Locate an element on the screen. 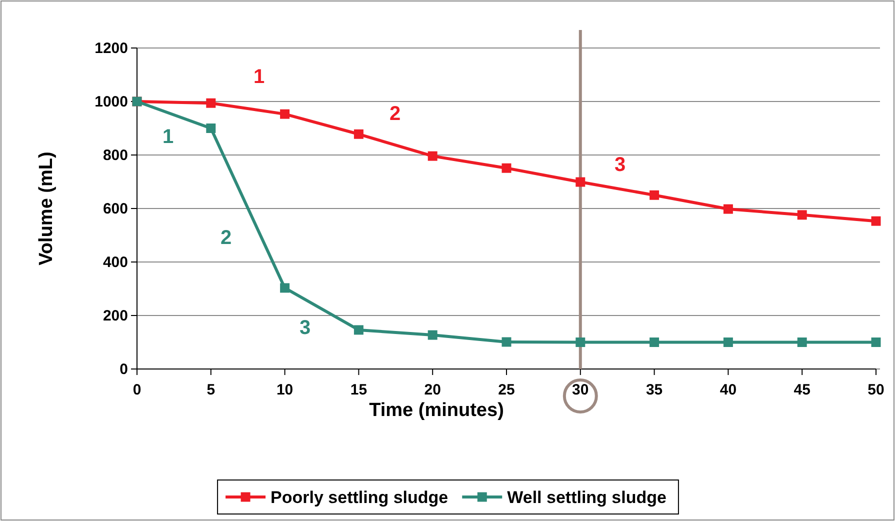  legend-label: Well settling sludge is located at coordinates (586, 497).